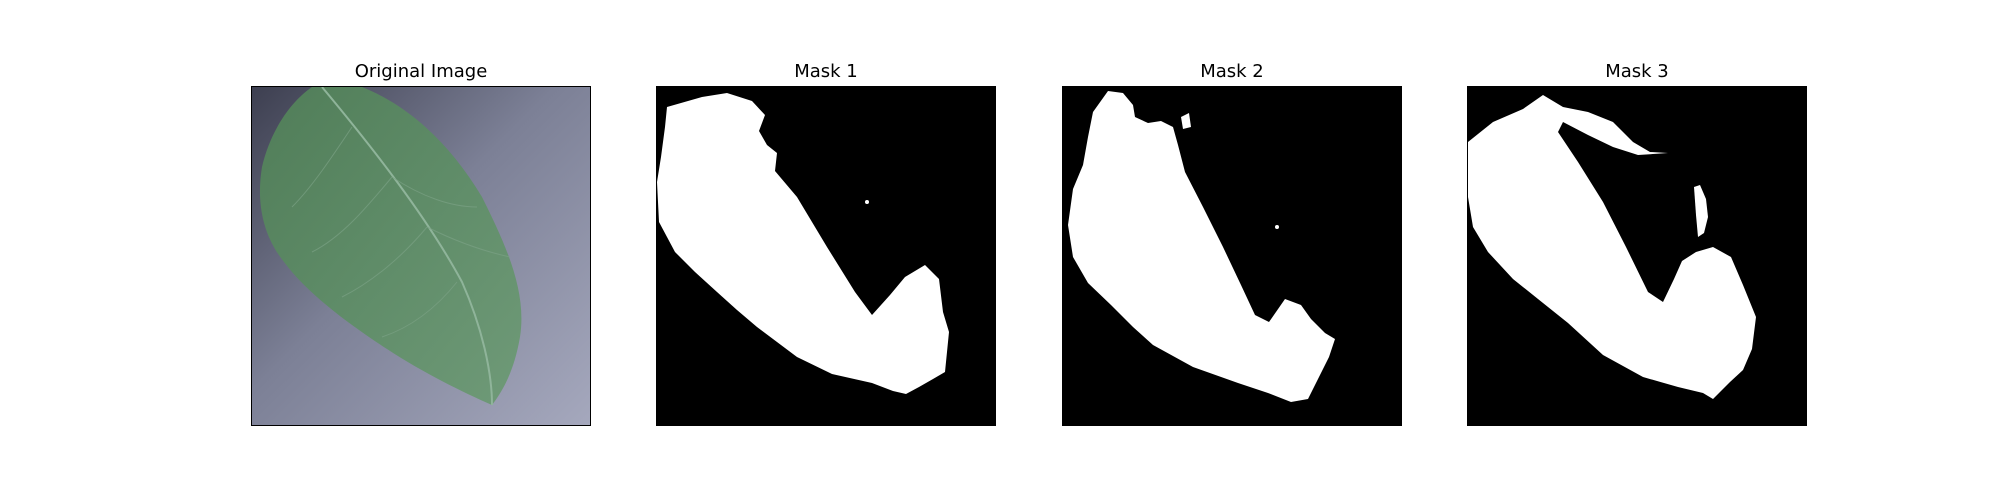 The height and width of the screenshot is (500, 2000). Describe the element at coordinates (1637, 71) in the screenshot. I see `panel-title: Mask 3` at that location.